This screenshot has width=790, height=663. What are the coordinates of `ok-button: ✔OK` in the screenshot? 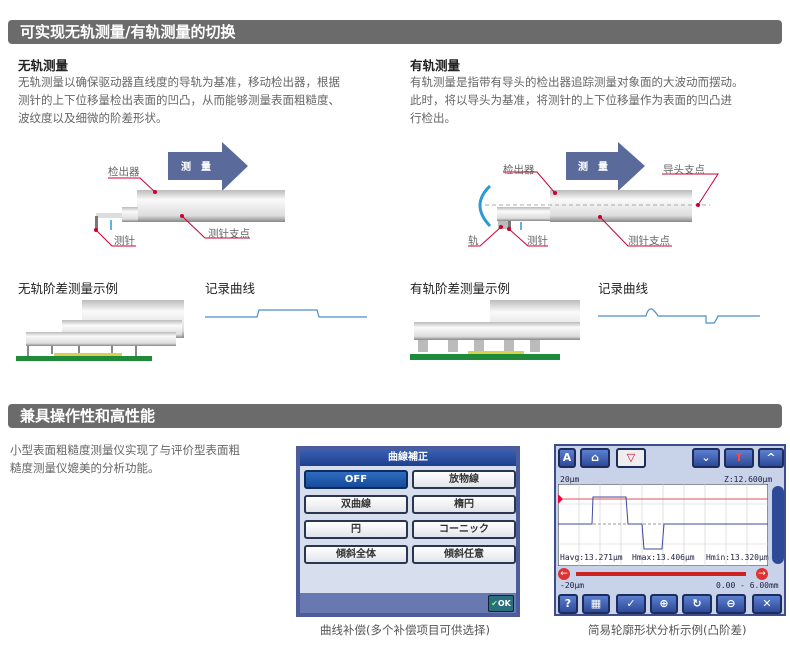 It's located at (501, 603).